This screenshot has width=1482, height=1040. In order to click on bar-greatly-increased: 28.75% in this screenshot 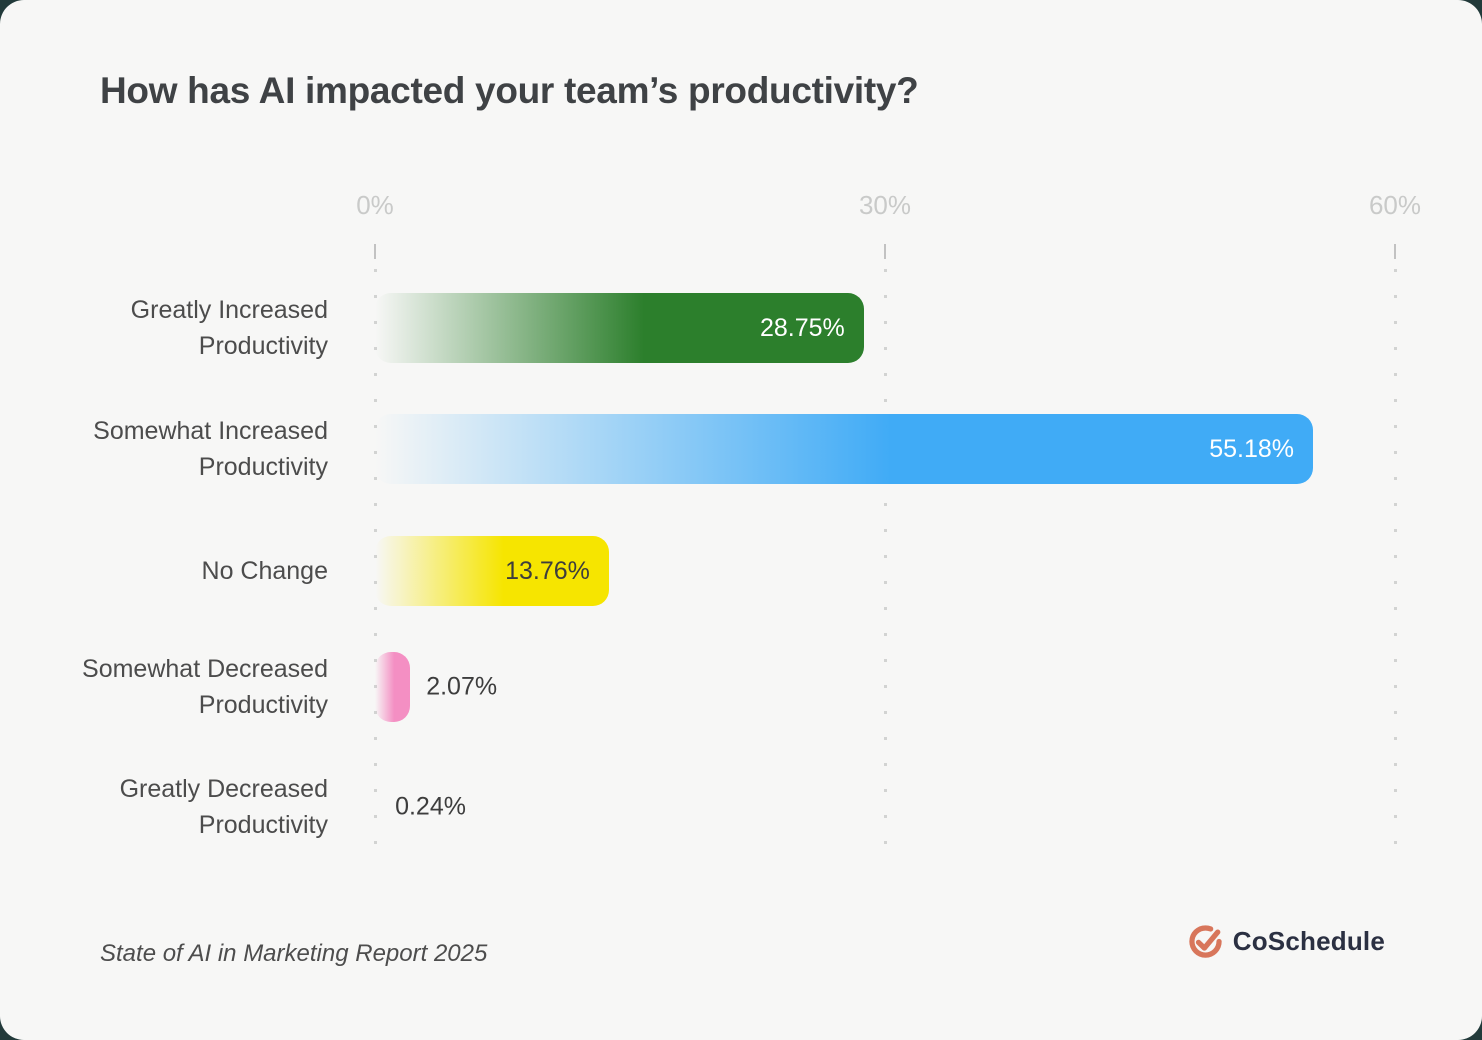, I will do `click(619, 328)`.